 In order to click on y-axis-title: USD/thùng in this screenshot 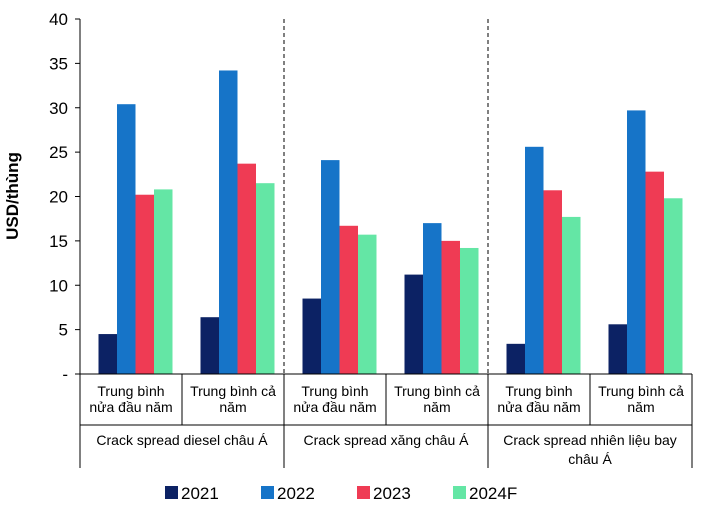, I will do `click(12, 196)`.